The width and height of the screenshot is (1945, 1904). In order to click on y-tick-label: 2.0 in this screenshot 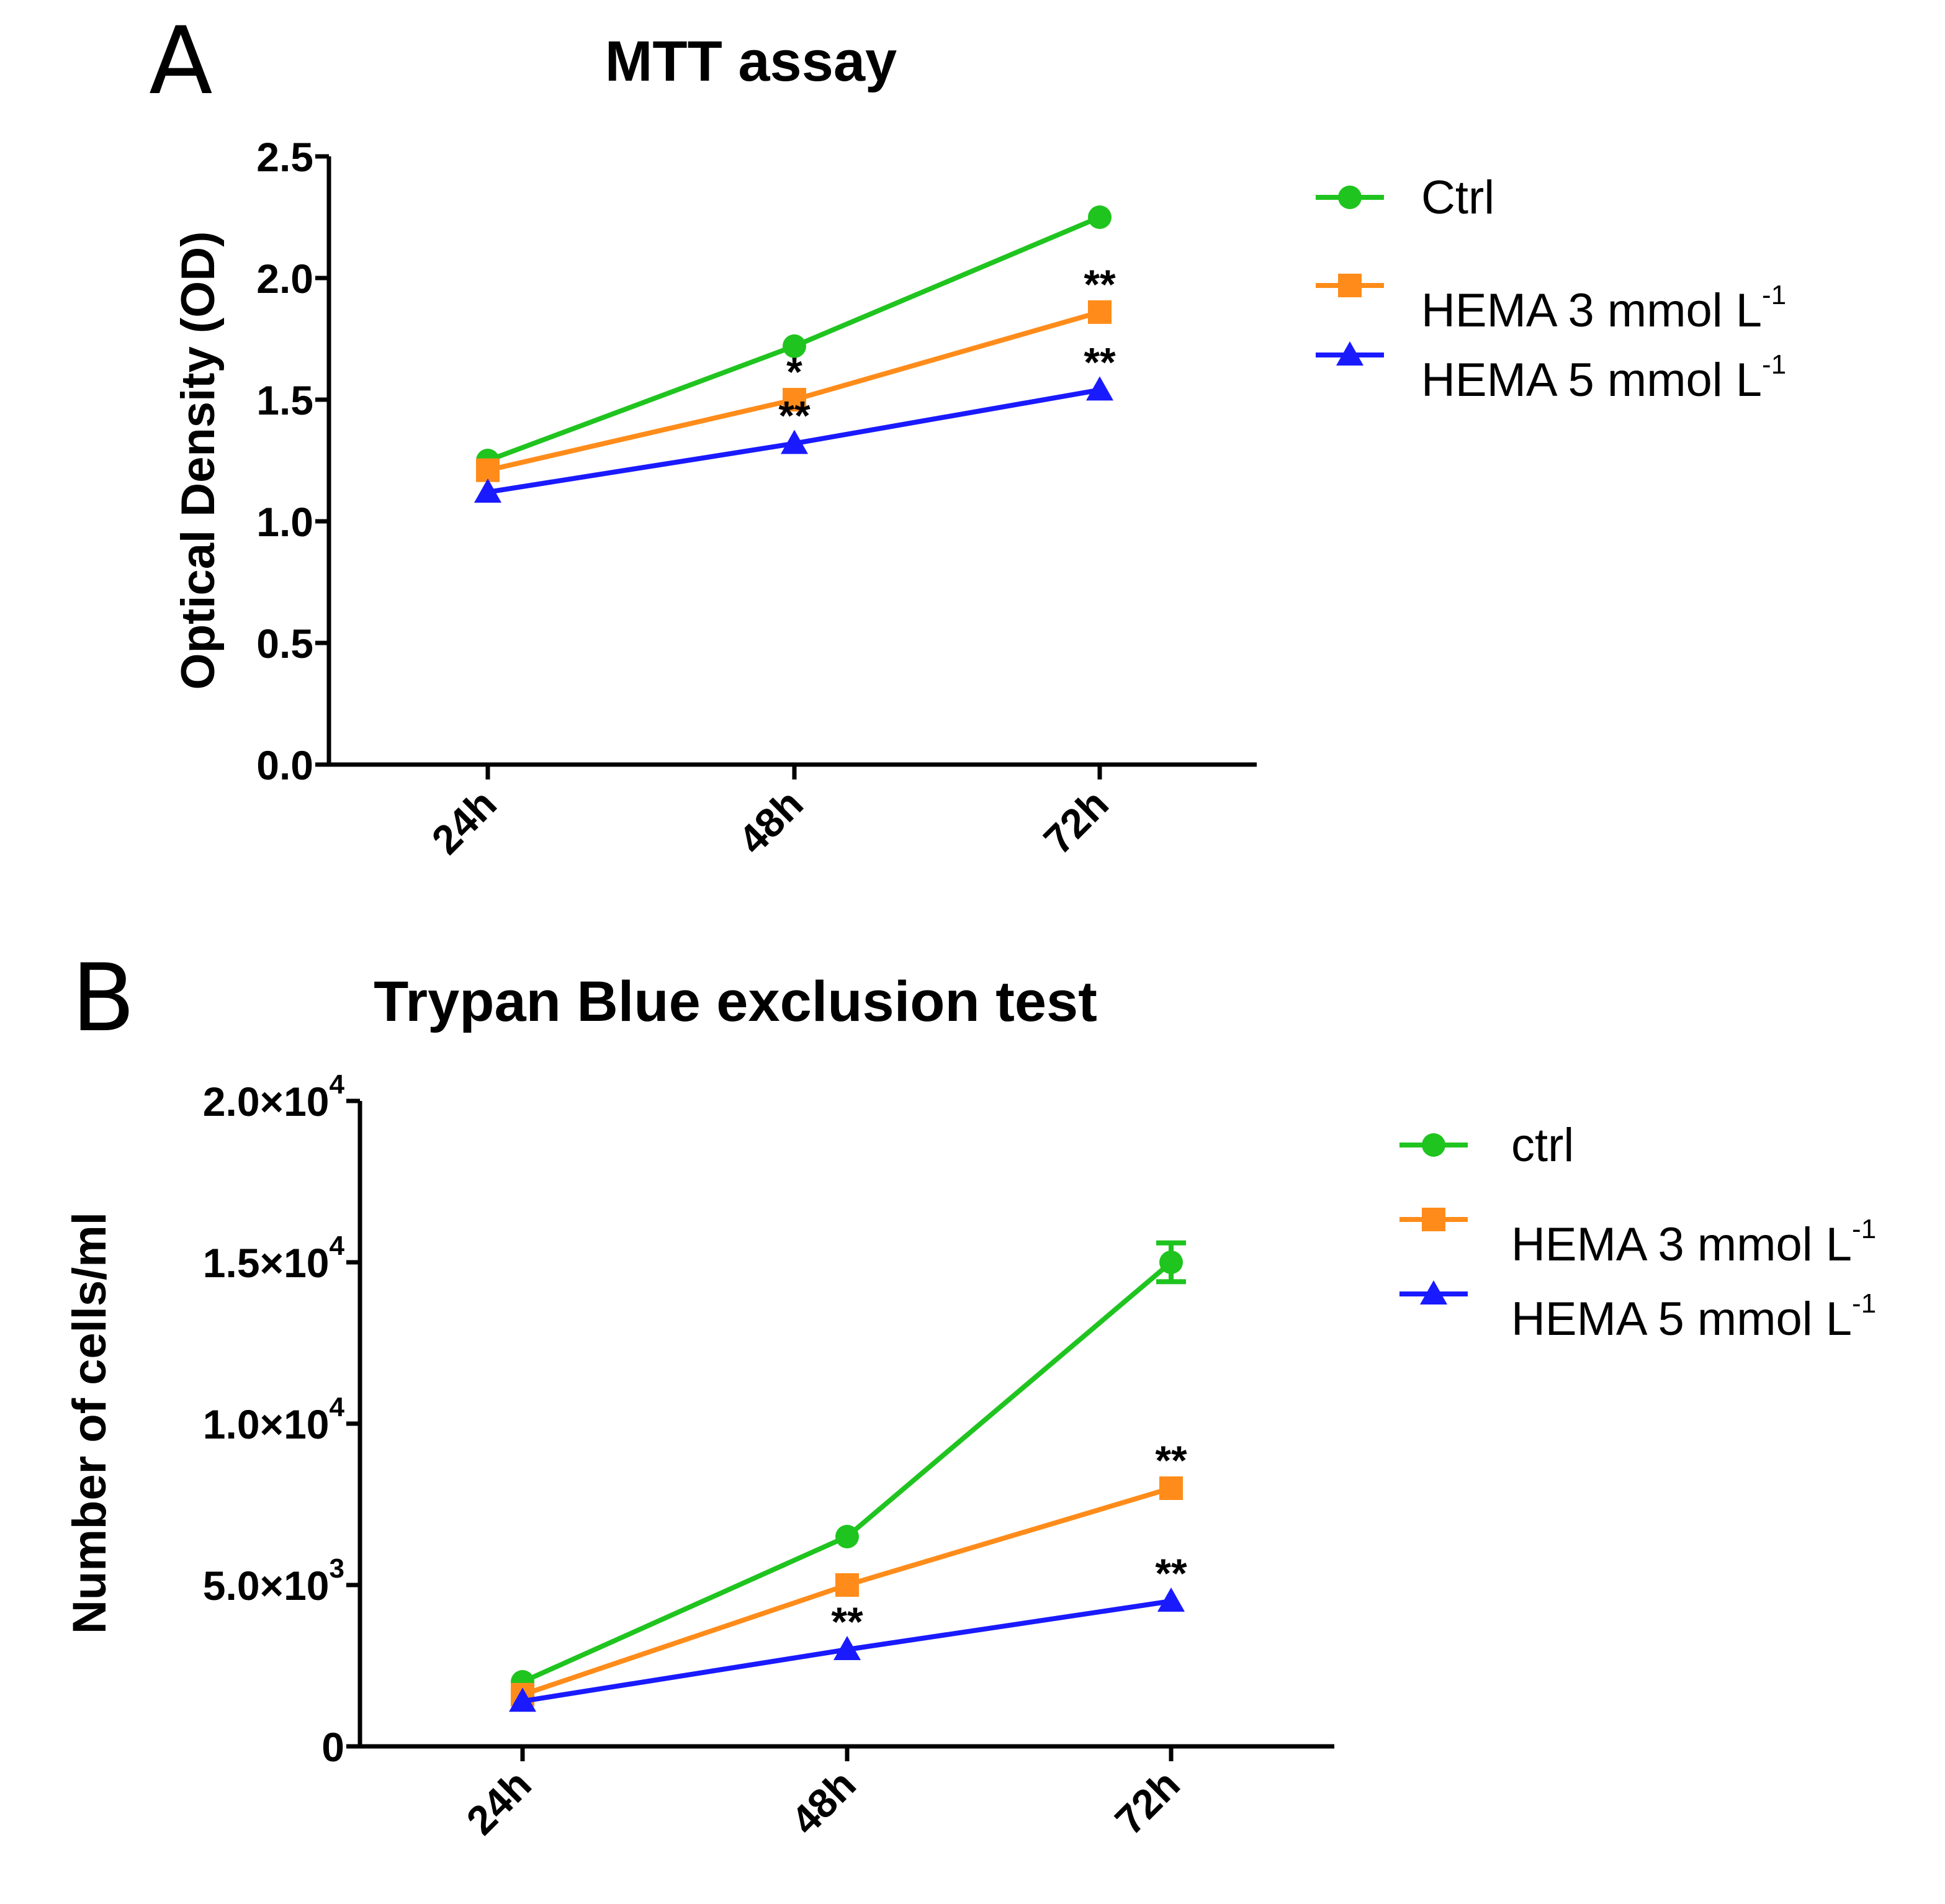, I will do `click(284, 279)`.